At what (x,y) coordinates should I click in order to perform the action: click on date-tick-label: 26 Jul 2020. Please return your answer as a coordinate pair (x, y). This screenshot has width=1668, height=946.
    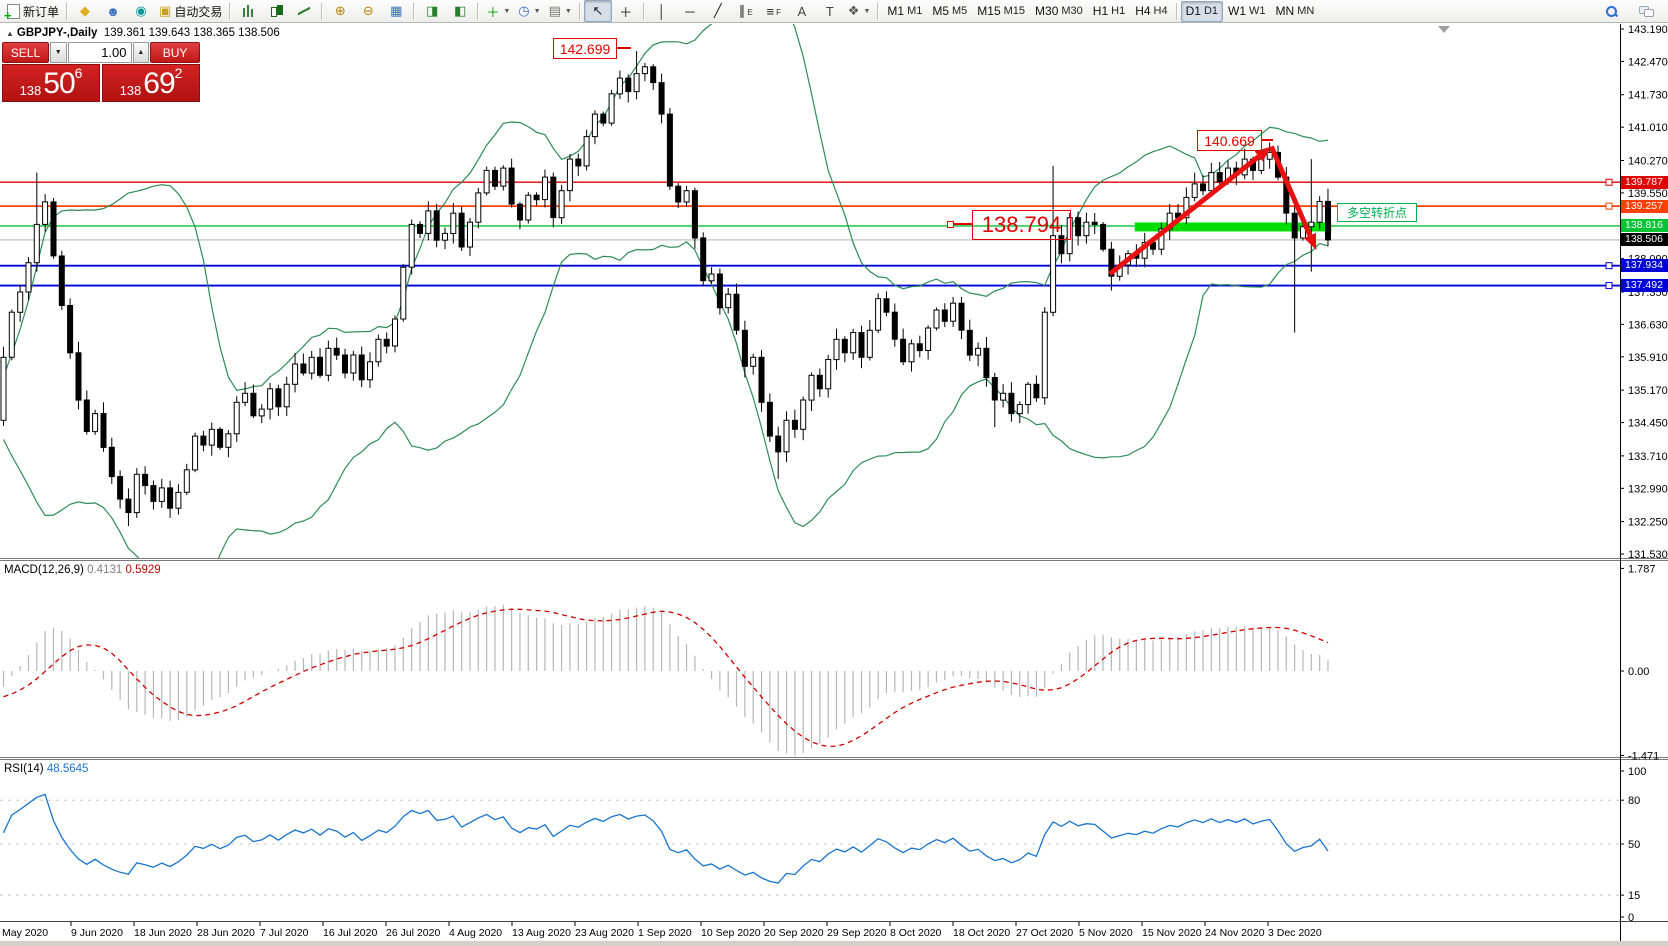
    Looking at the image, I should click on (413, 933).